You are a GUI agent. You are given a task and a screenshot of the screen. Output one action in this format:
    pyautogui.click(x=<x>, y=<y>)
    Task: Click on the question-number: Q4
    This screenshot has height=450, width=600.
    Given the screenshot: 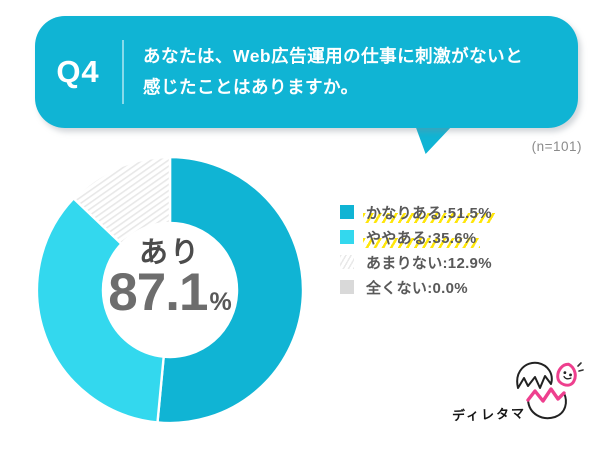 What is the action you would take?
    pyautogui.click(x=78, y=71)
    